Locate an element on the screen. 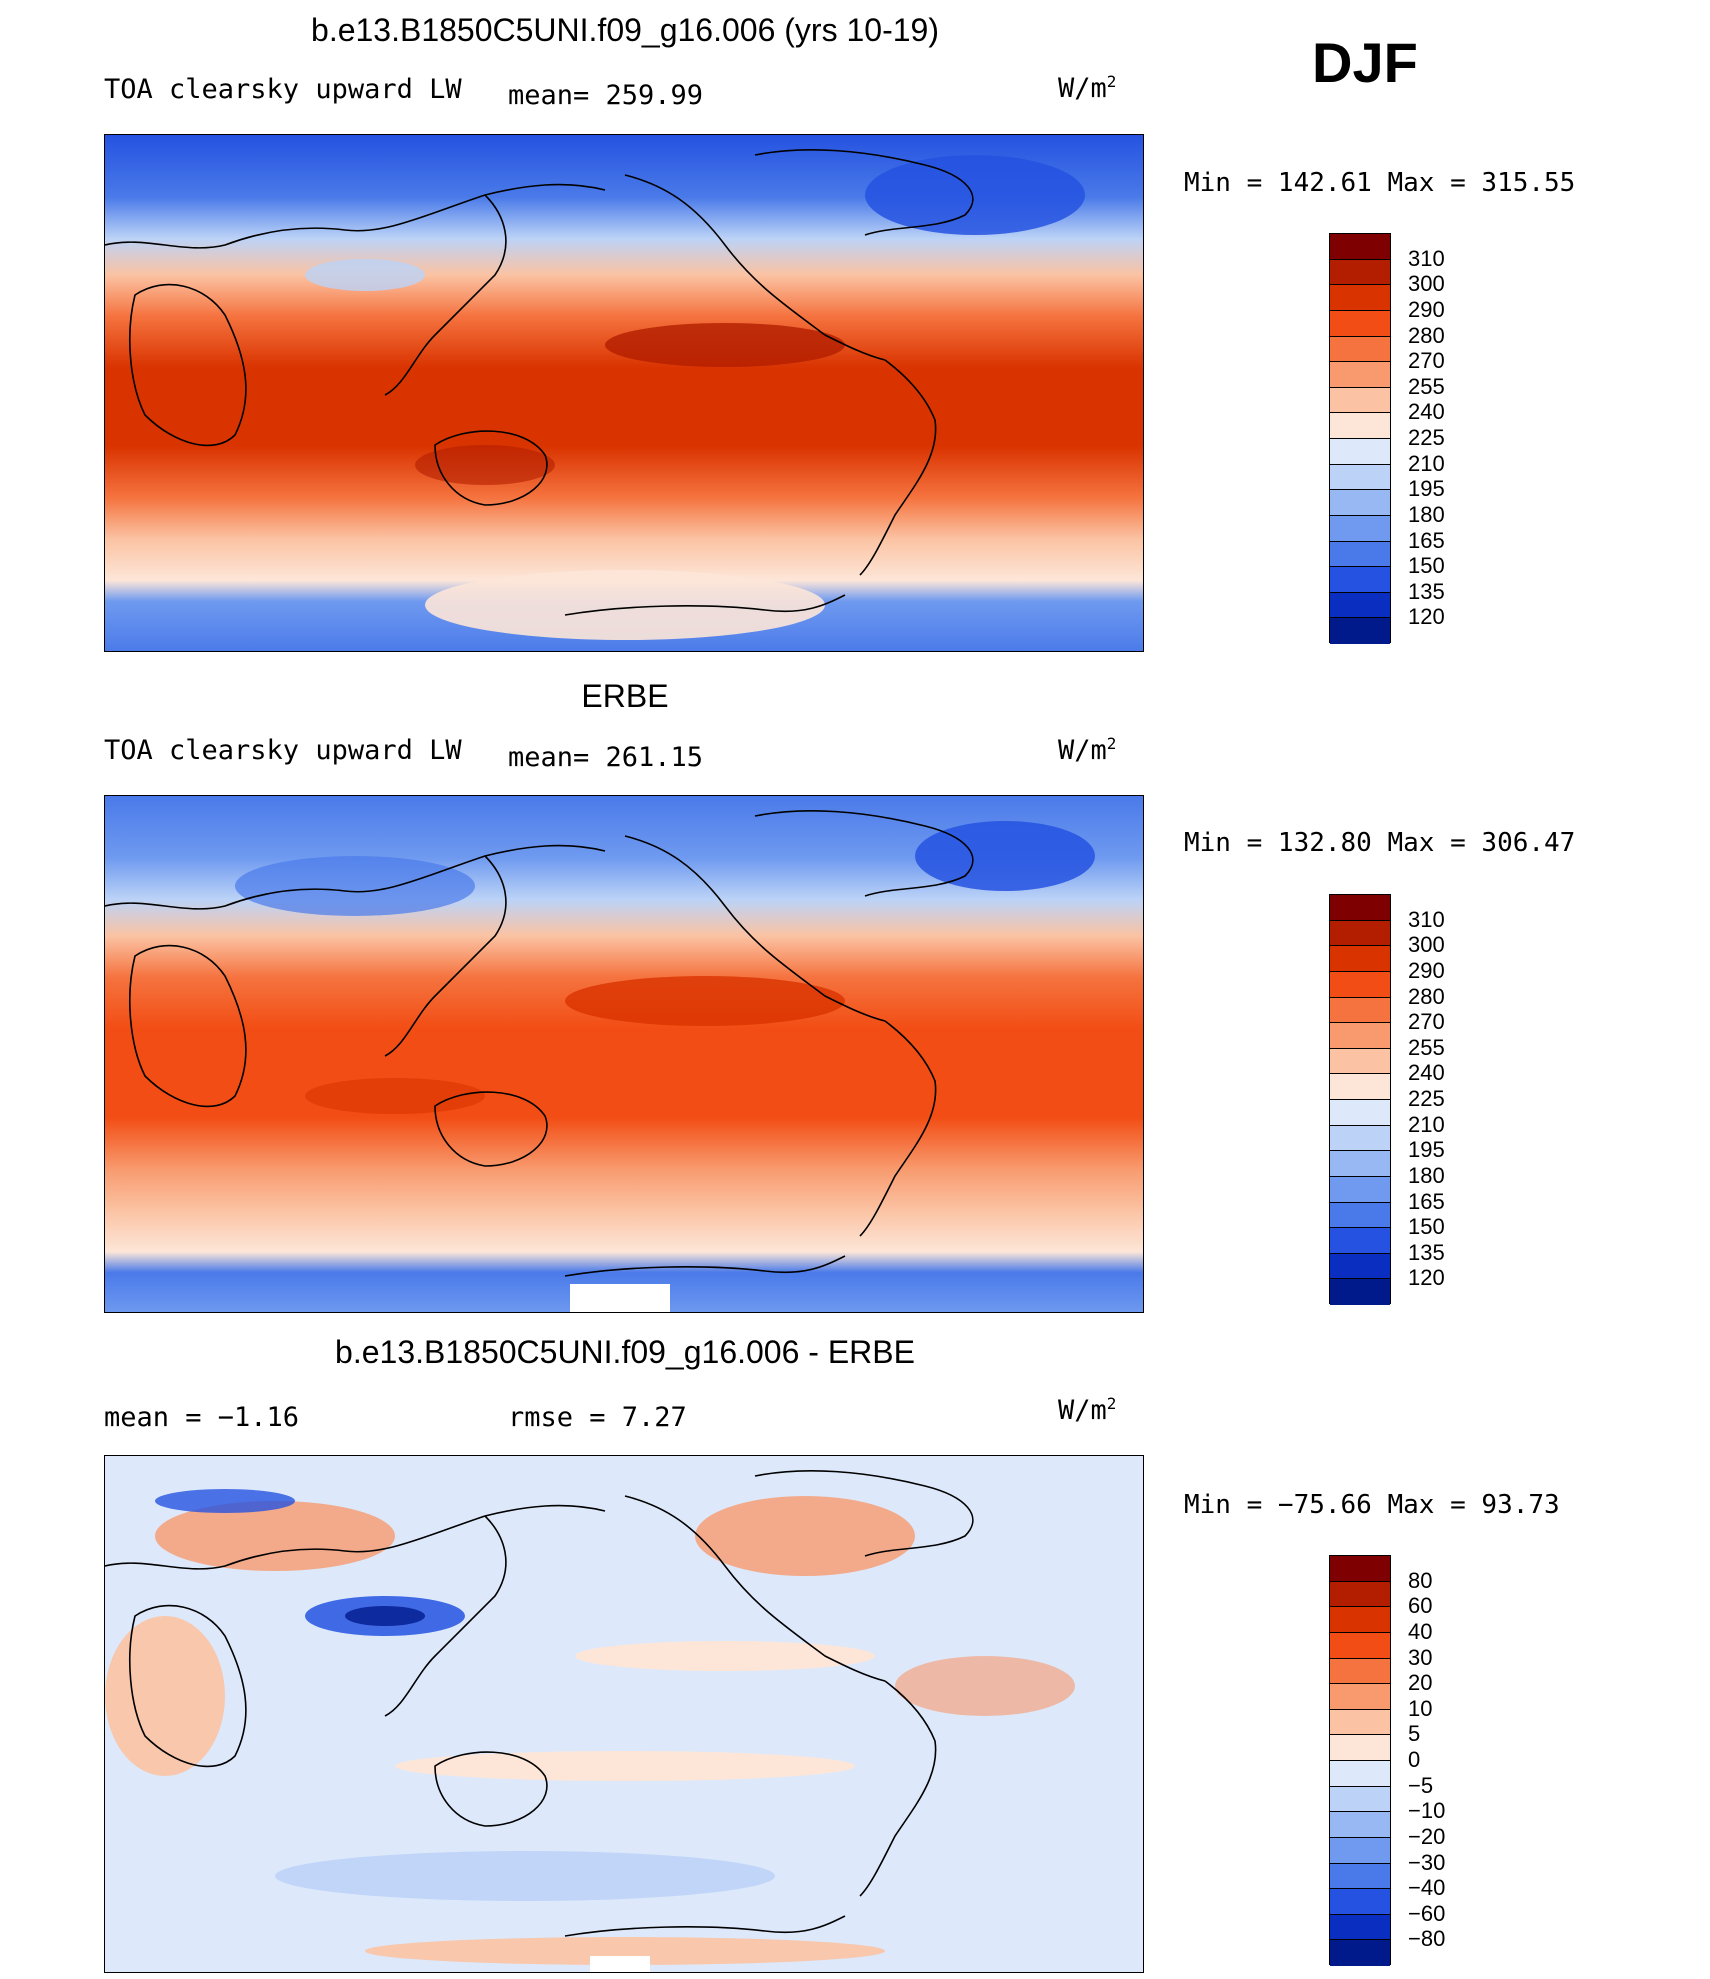 The width and height of the screenshot is (1710, 1979). panel-3-title: b.e13.B1850C5UNI.f09_g16.006 - ERBE is located at coordinates (625, 1352).